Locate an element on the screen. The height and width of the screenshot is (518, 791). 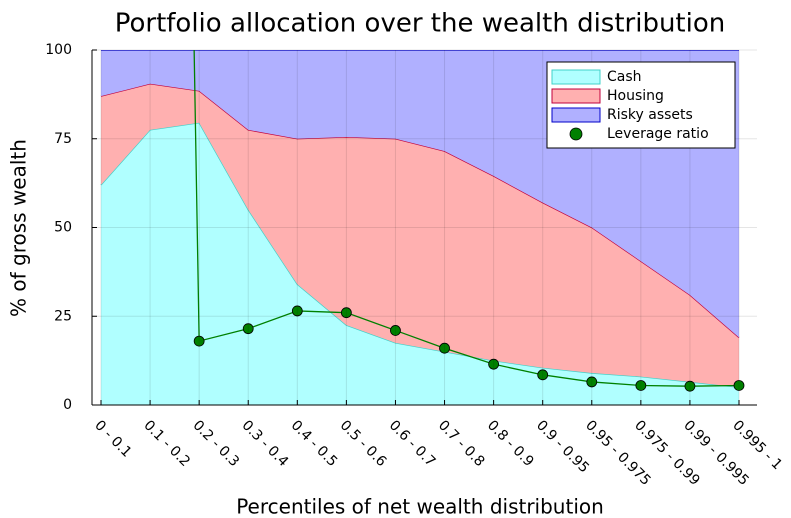
x-tick-label: 0.1 - 0.2 is located at coordinates (166, 443).